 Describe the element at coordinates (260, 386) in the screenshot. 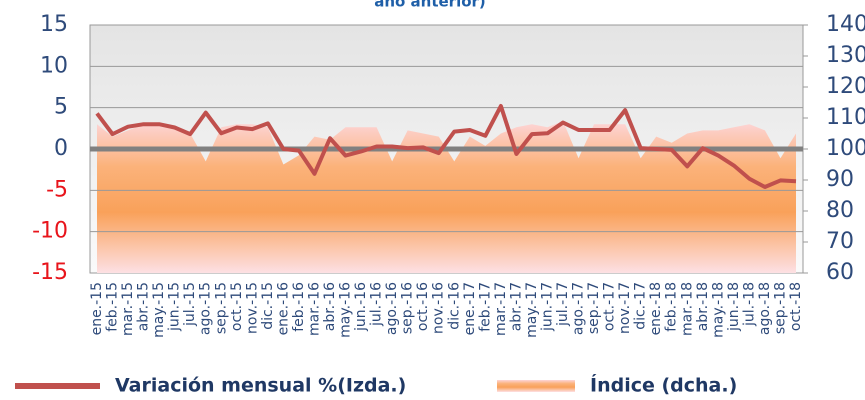

I see `legend-label: Variación mensual %(Izda.)` at that location.